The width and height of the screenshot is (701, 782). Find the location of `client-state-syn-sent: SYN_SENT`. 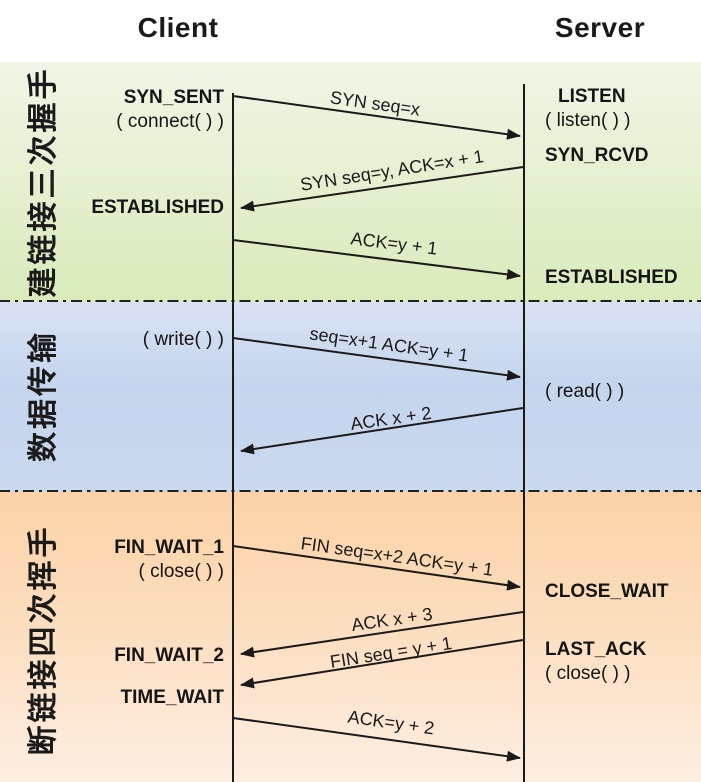

client-state-syn-sent: SYN_SENT is located at coordinates (173, 97).